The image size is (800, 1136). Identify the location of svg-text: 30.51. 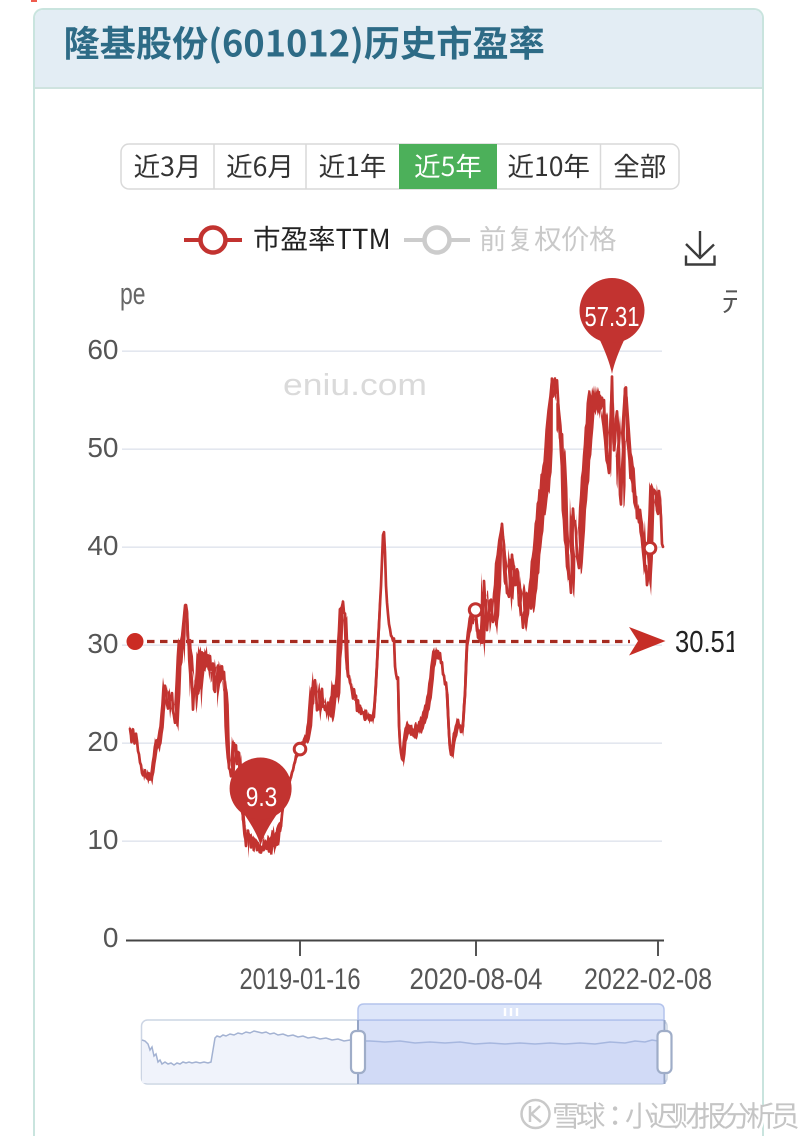
(707, 642).